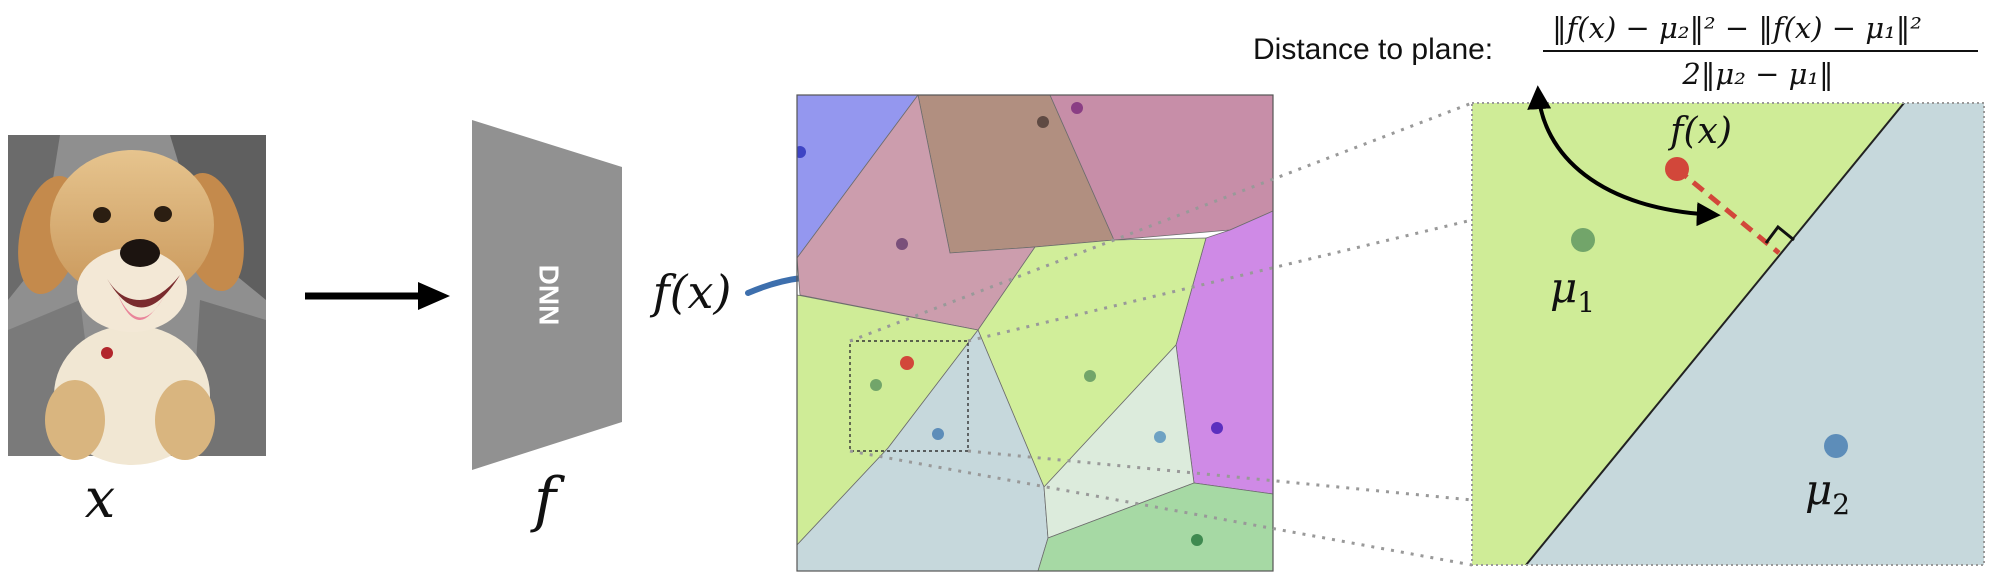  What do you see at coordinates (1197, 540) in the screenshot?
I see `centroid-green-bottom` at bounding box center [1197, 540].